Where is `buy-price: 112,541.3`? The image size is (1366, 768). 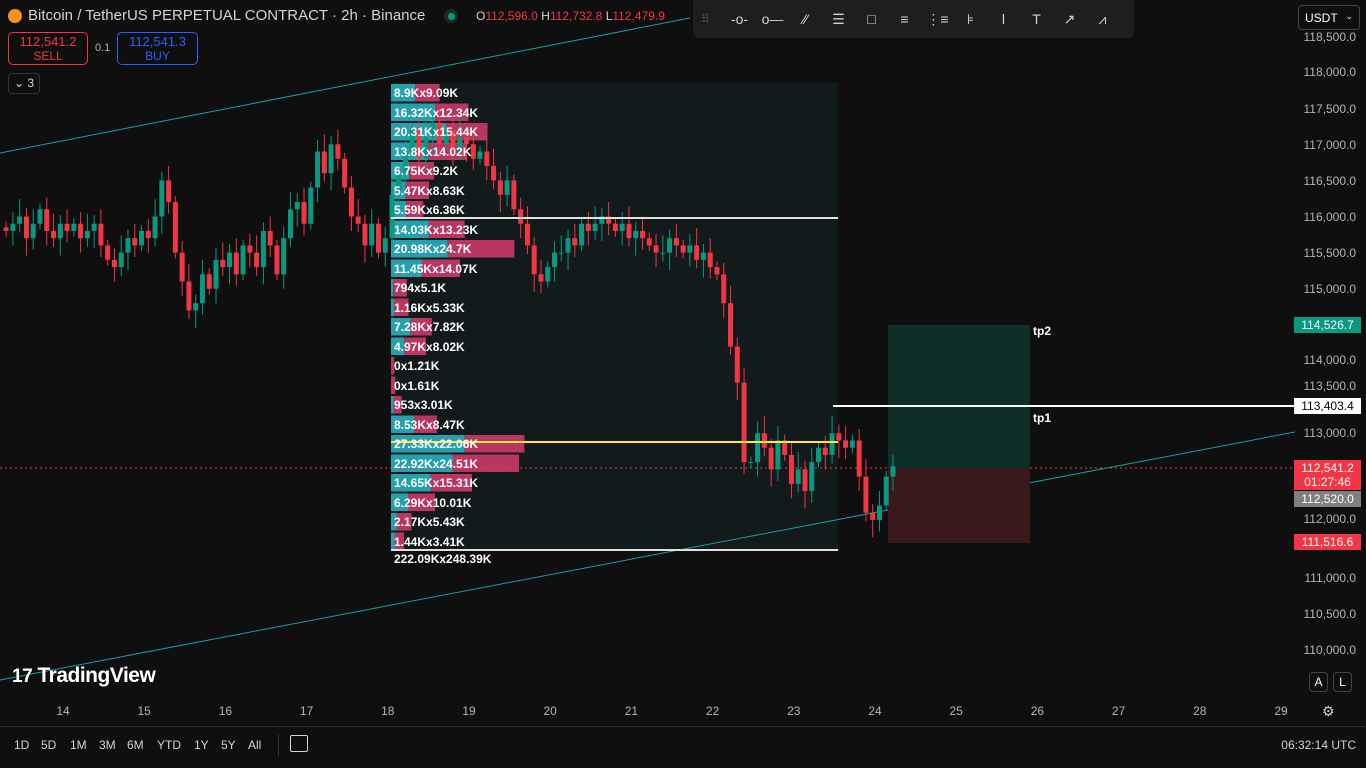 buy-price: 112,541.3 is located at coordinates (157, 41).